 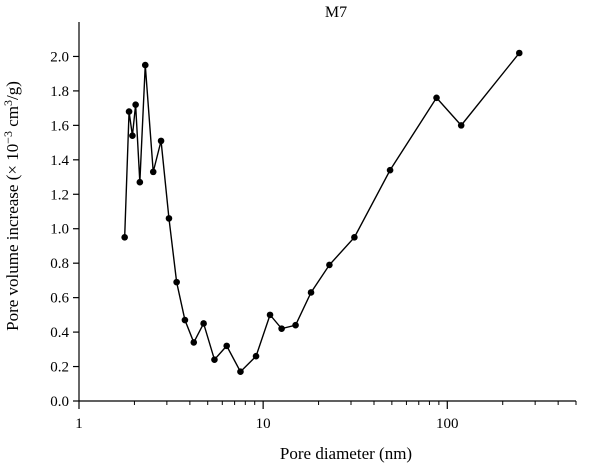 What do you see at coordinates (79, 424) in the screenshot?
I see `x-tick-label: 1` at bounding box center [79, 424].